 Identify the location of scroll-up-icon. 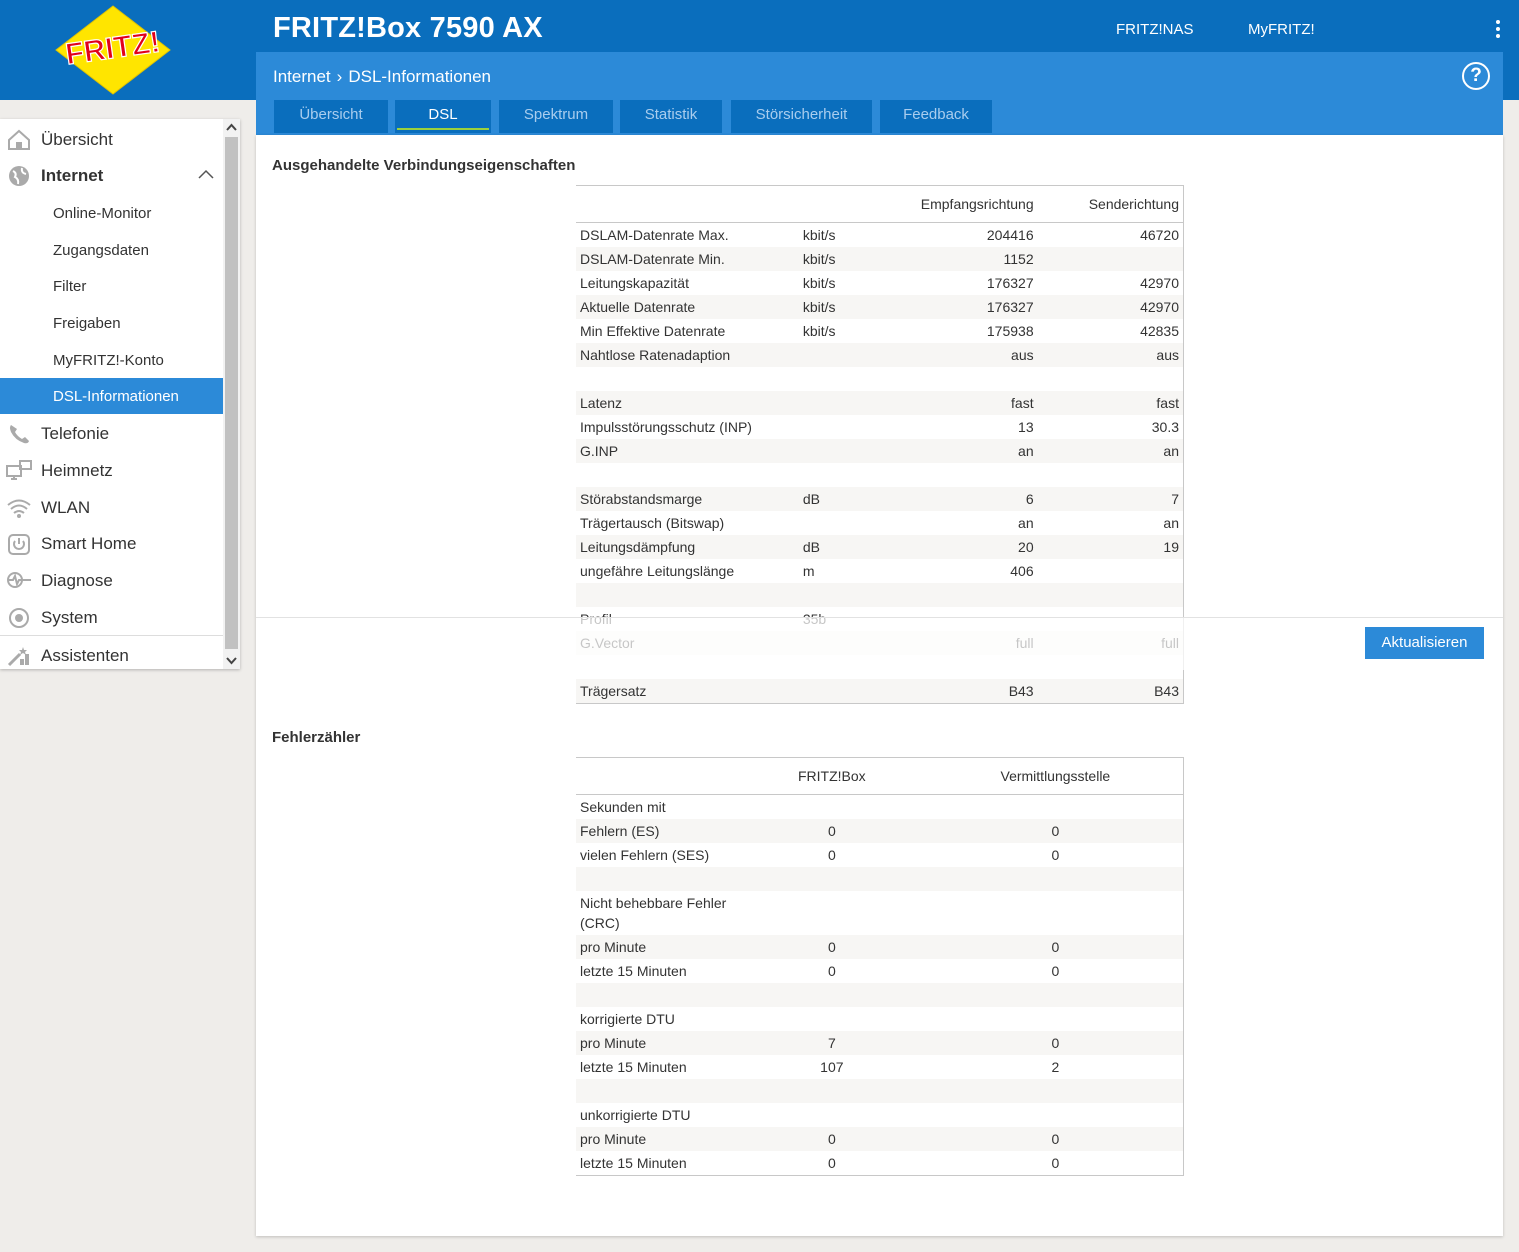
(231, 128).